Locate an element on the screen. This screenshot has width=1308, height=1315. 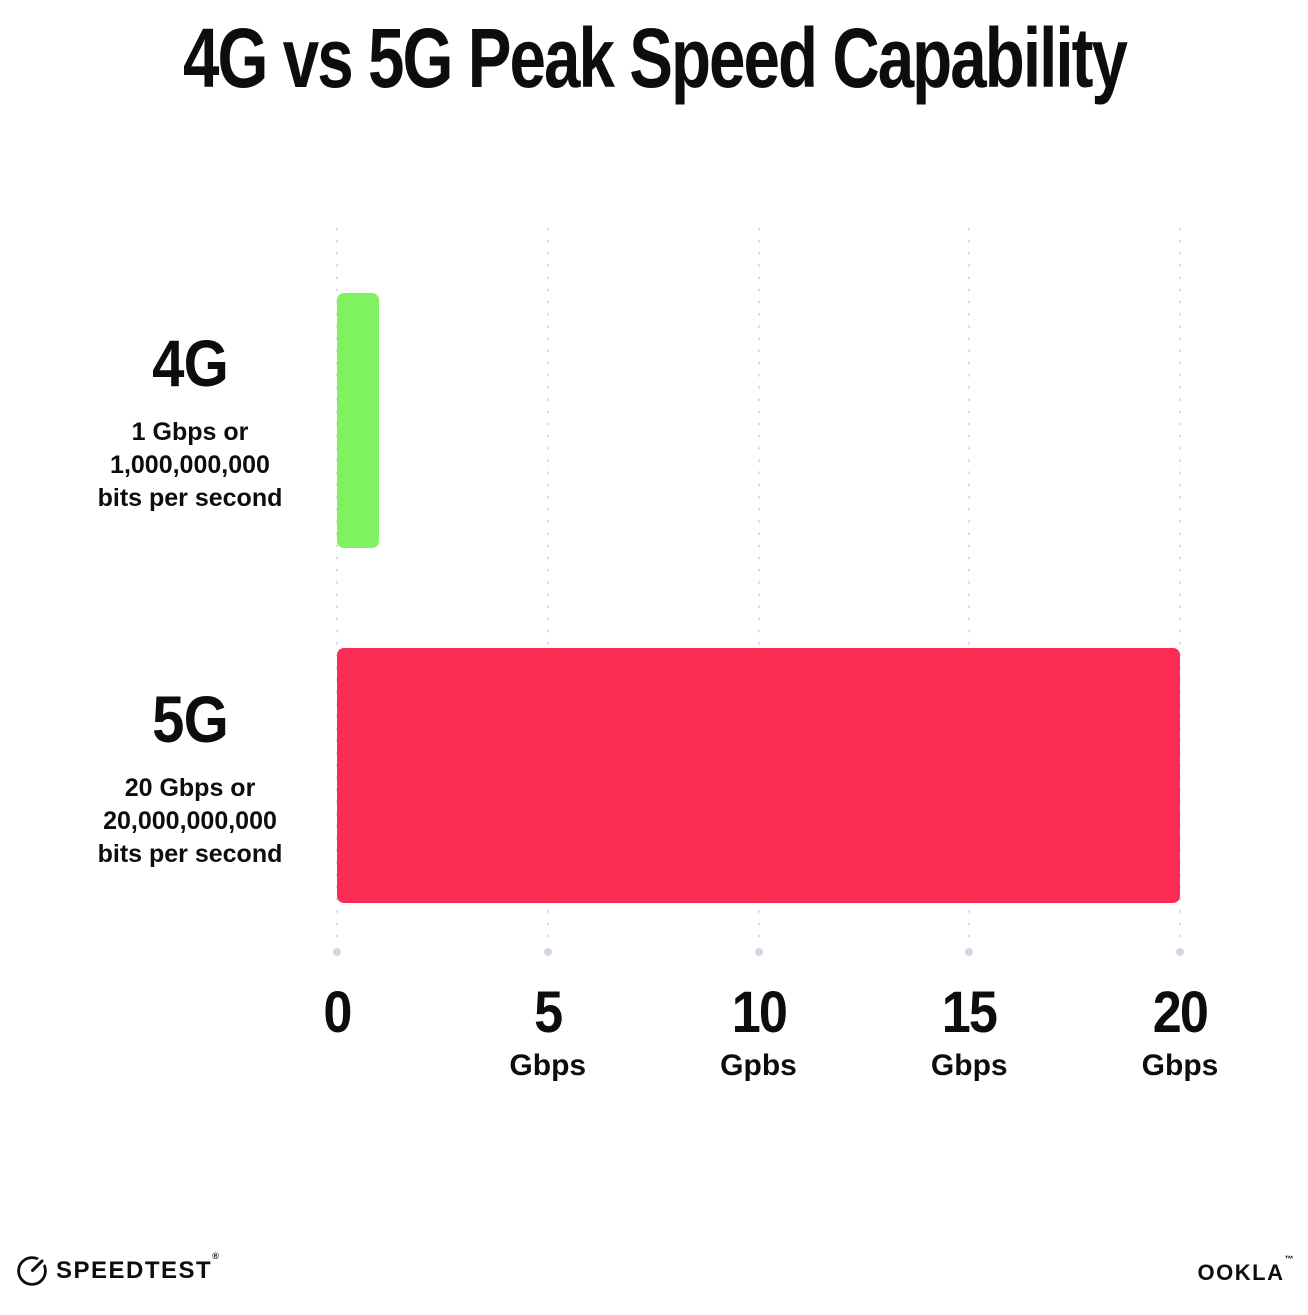
x-tick-number: 5 is located at coordinates (548, 1012).